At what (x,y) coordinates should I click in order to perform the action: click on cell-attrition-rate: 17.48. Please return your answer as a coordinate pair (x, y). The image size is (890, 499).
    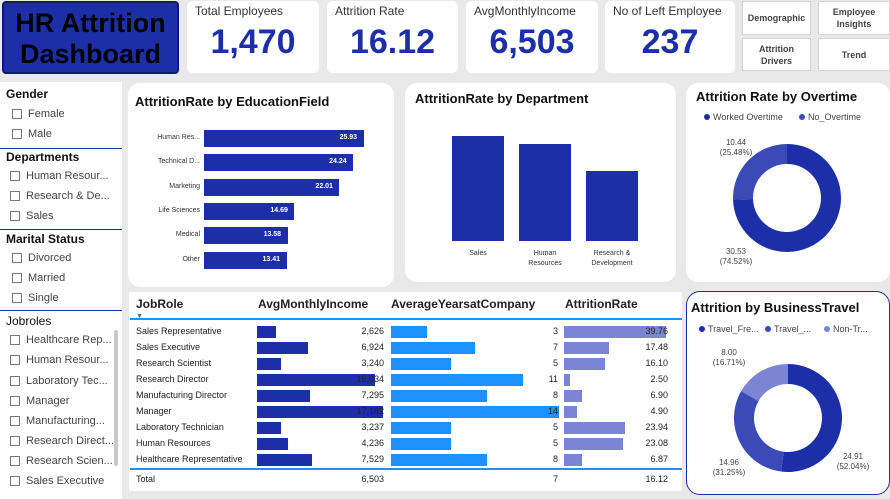
    Looking at the image, I should click on (656, 347).